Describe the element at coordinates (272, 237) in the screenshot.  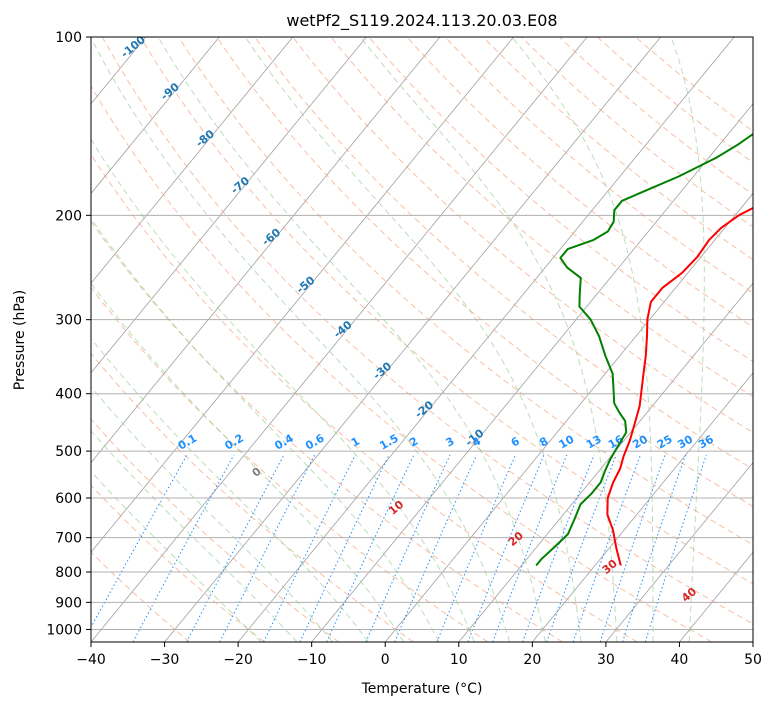
I see `isotherm-label: -60` at that location.